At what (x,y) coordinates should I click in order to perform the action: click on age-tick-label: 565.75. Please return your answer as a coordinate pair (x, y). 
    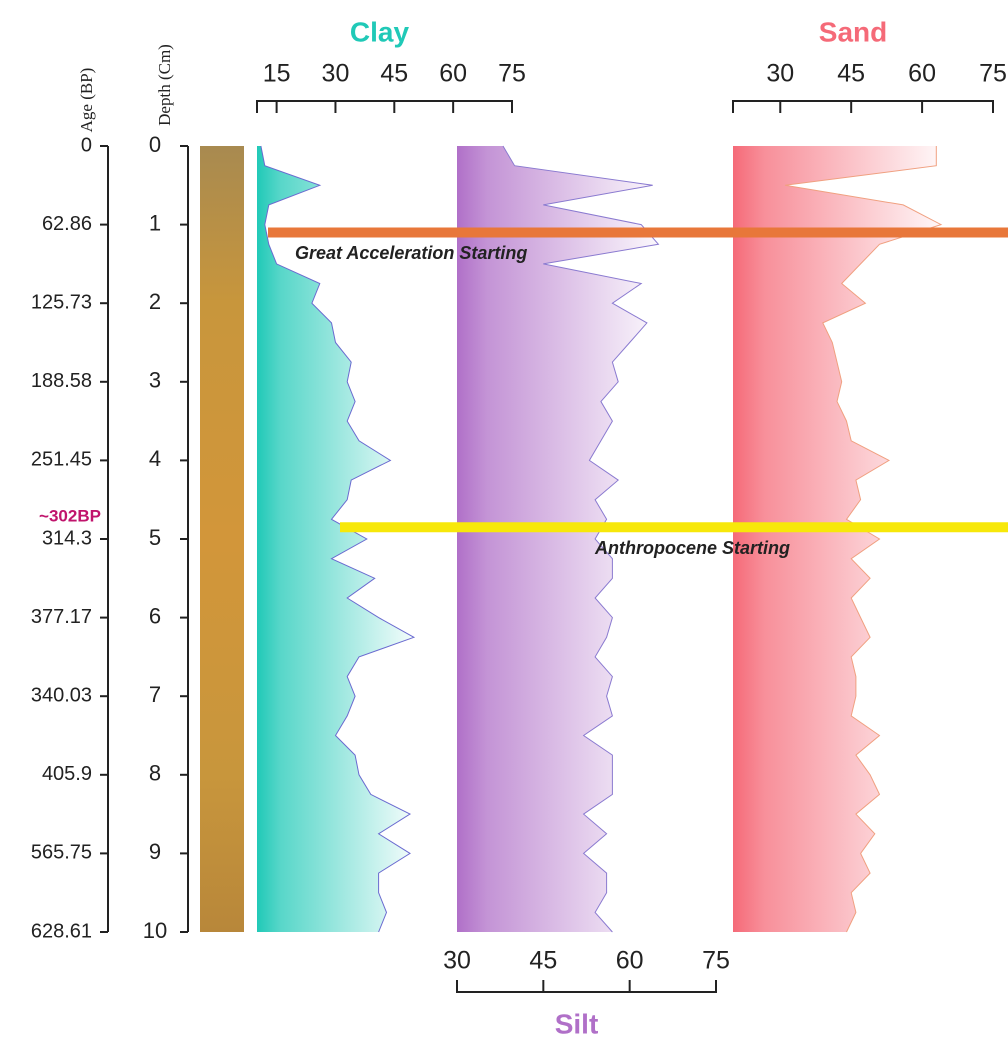
    Looking at the image, I should click on (61, 853).